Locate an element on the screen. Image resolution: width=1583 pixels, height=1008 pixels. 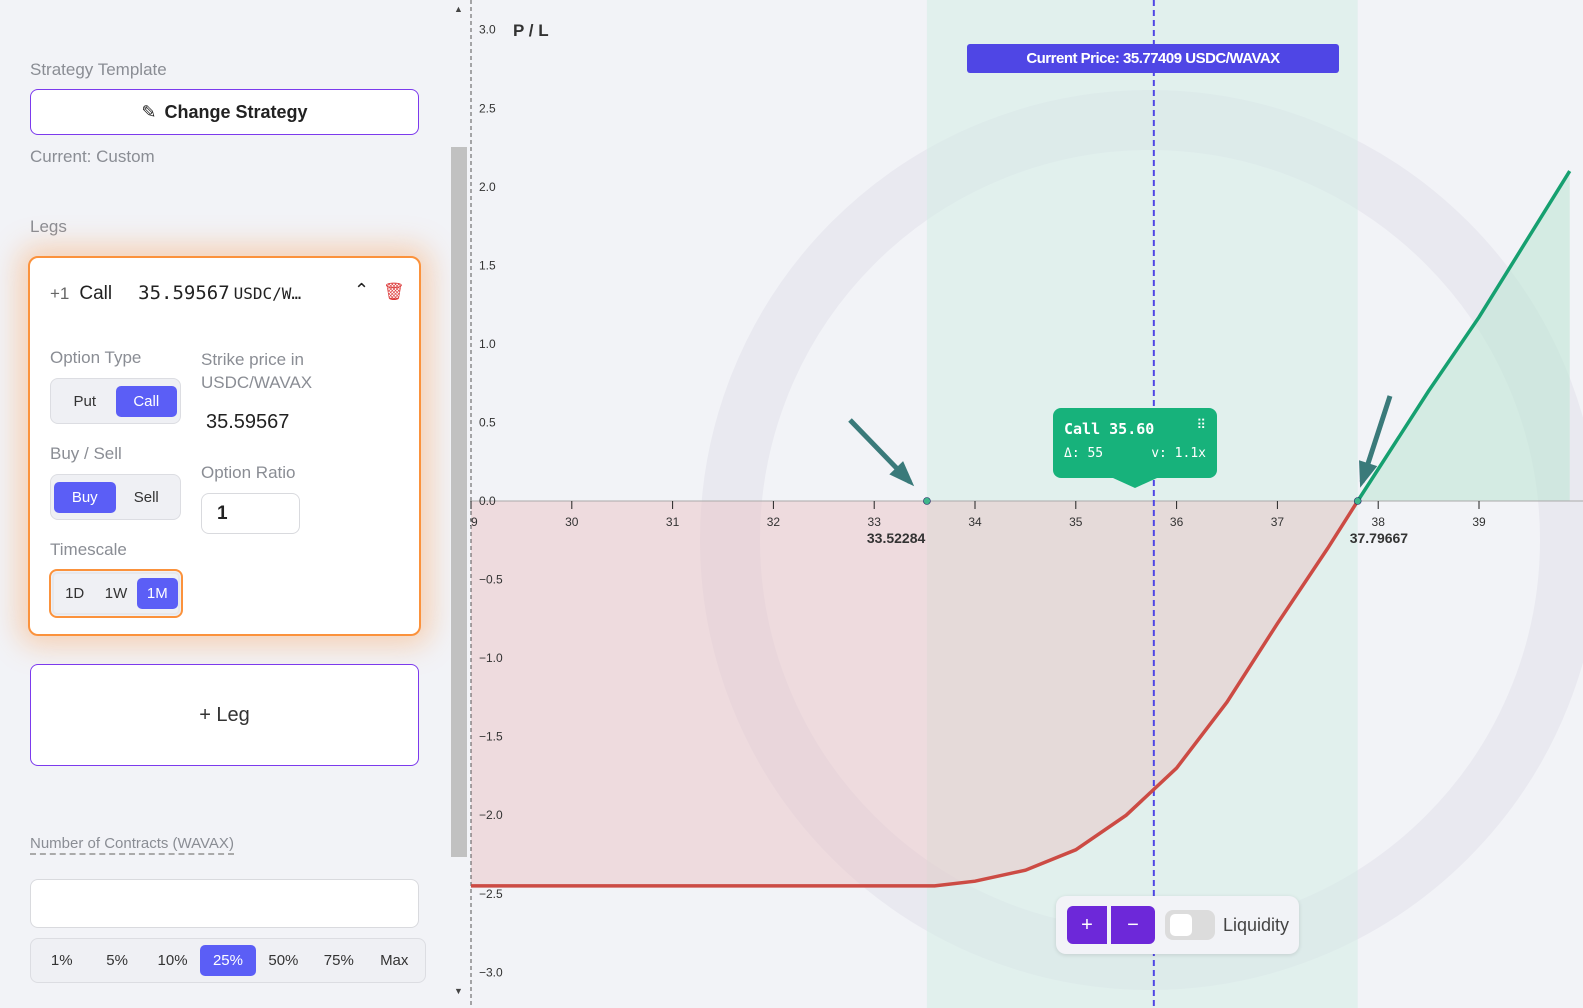
x-tick-label: 36 is located at coordinates (1177, 522).